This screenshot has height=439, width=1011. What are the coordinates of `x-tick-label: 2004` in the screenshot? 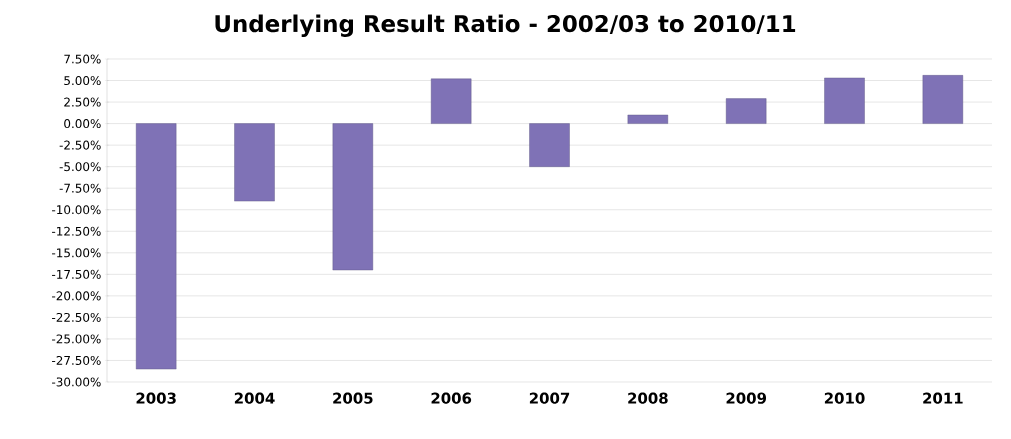 It's located at (254, 398).